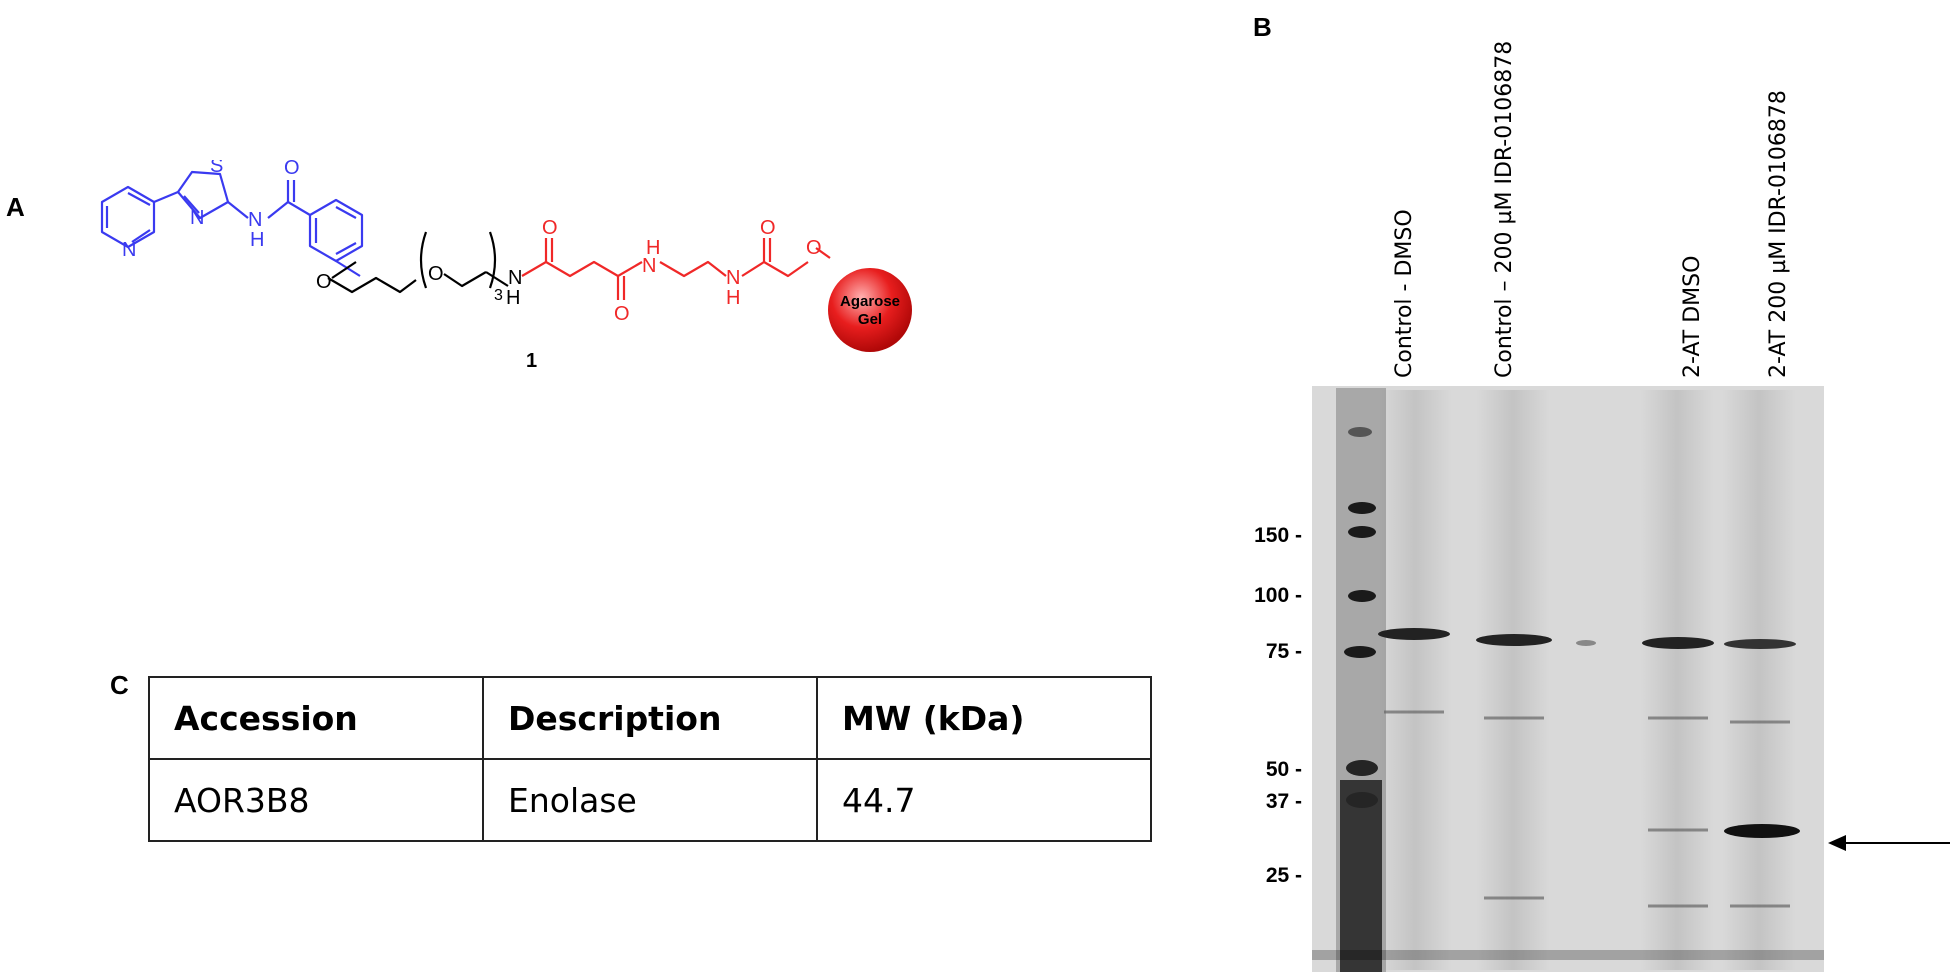 The height and width of the screenshot is (974, 1950). Describe the element at coordinates (1361, 680) in the screenshot. I see `ladder-lane` at that location.